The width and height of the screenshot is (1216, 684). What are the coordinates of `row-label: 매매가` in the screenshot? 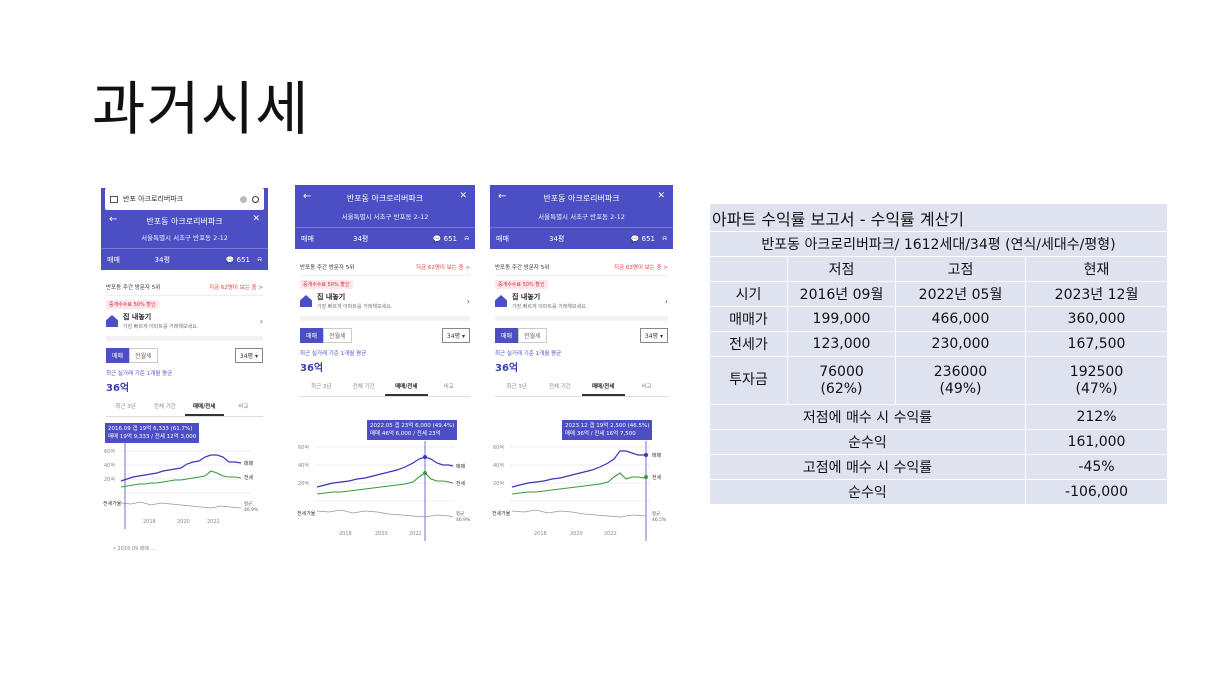 It's located at (748, 319).